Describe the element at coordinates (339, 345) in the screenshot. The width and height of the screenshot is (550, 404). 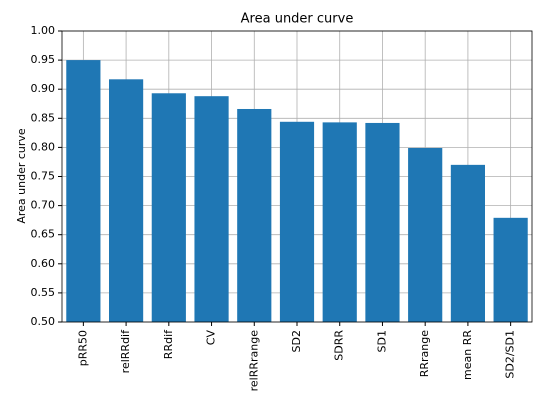
I see `x-tick-label: SDRR` at that location.